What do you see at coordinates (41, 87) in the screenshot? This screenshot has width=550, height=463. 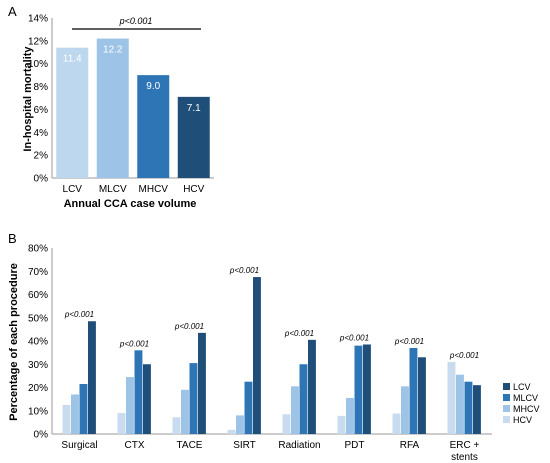 I see `panel-a-y-tick-label: 8%` at bounding box center [41, 87].